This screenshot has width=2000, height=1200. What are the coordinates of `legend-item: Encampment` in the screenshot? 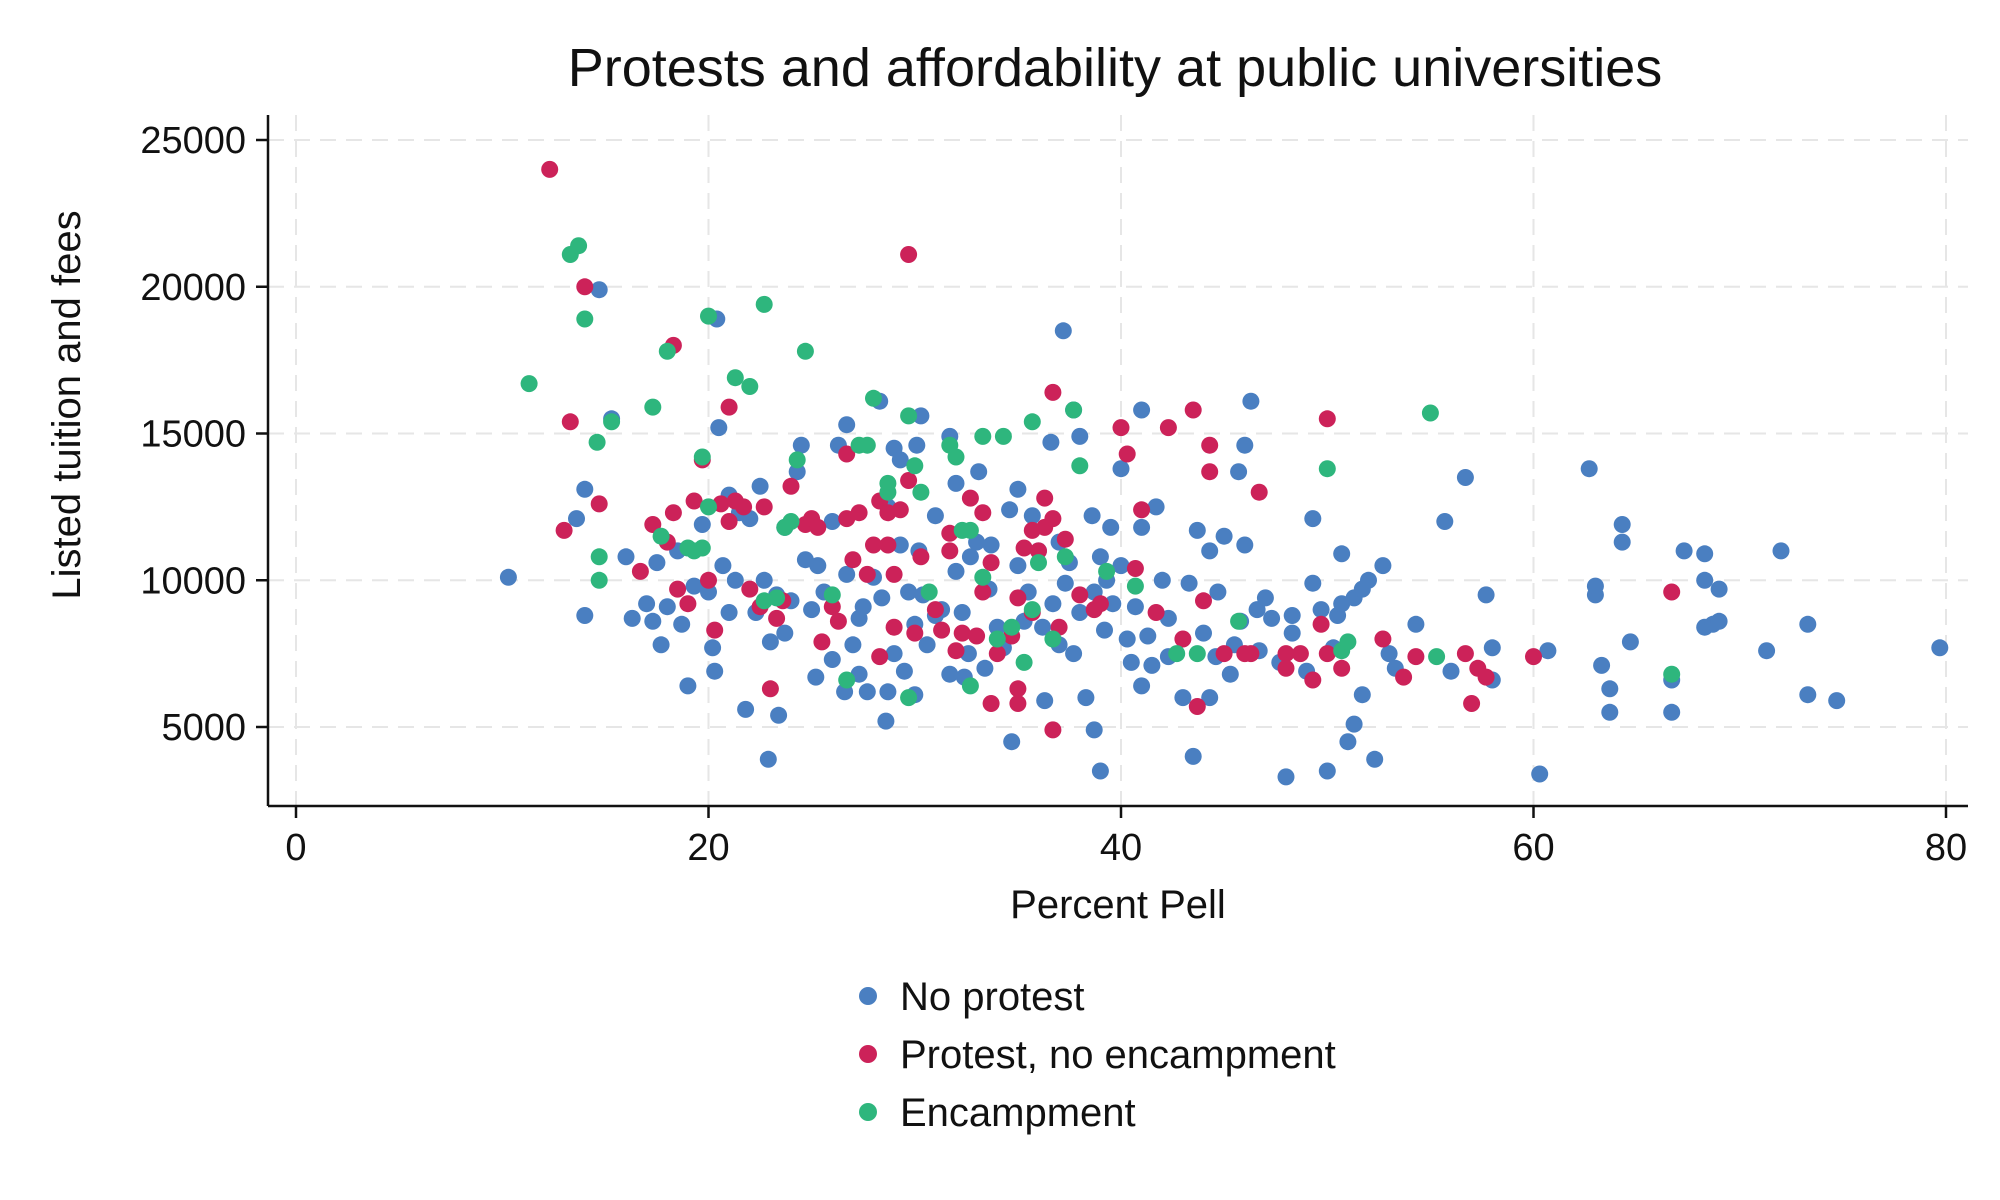 It's located at (997, 1113).